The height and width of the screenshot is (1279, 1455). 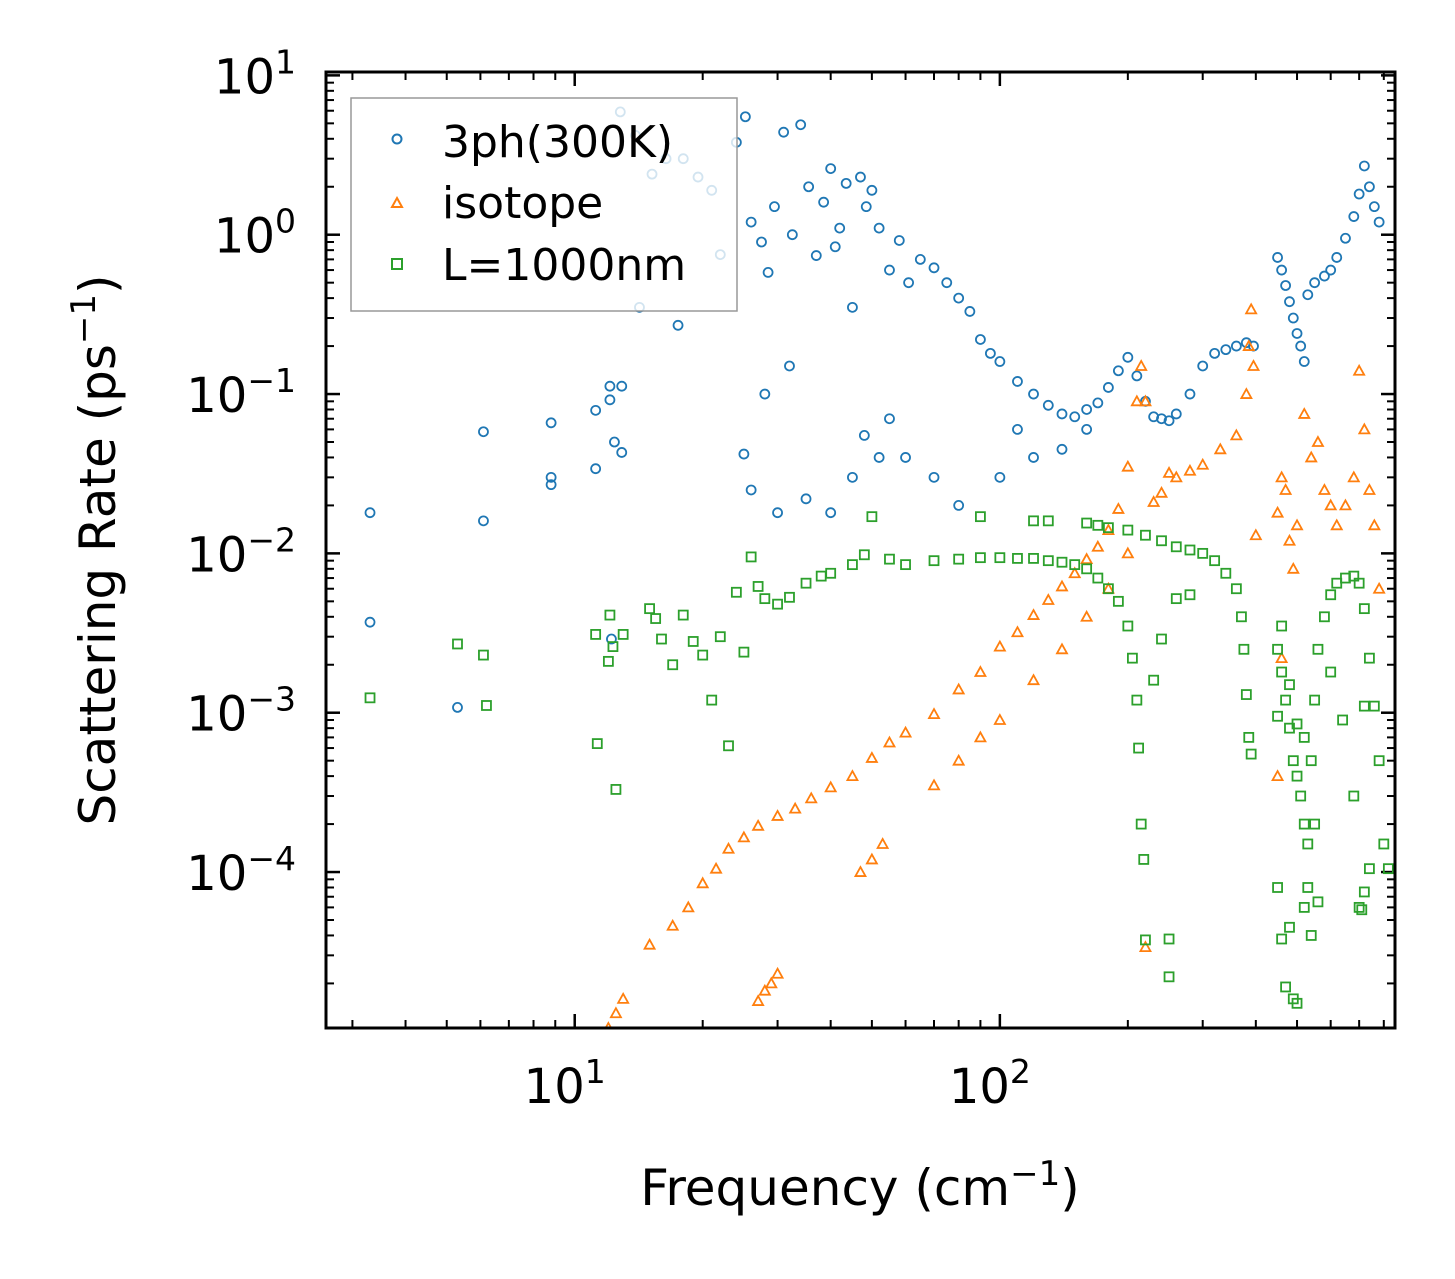 What do you see at coordinates (1070, 1188) in the screenshot?
I see `x-axis-label-end: )` at bounding box center [1070, 1188].